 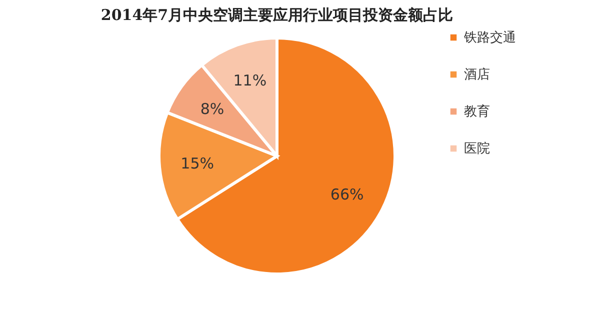 What do you see at coordinates (250, 81) in the screenshot?
I see `data-label: 11%` at bounding box center [250, 81].